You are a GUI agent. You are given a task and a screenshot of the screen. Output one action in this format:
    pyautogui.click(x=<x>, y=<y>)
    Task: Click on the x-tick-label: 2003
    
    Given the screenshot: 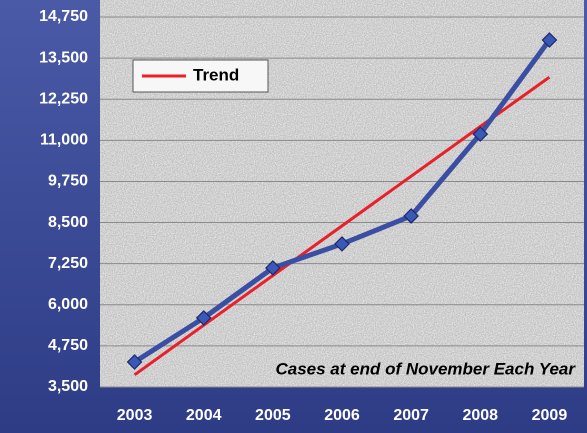 What is the action you would take?
    pyautogui.click(x=135, y=415)
    